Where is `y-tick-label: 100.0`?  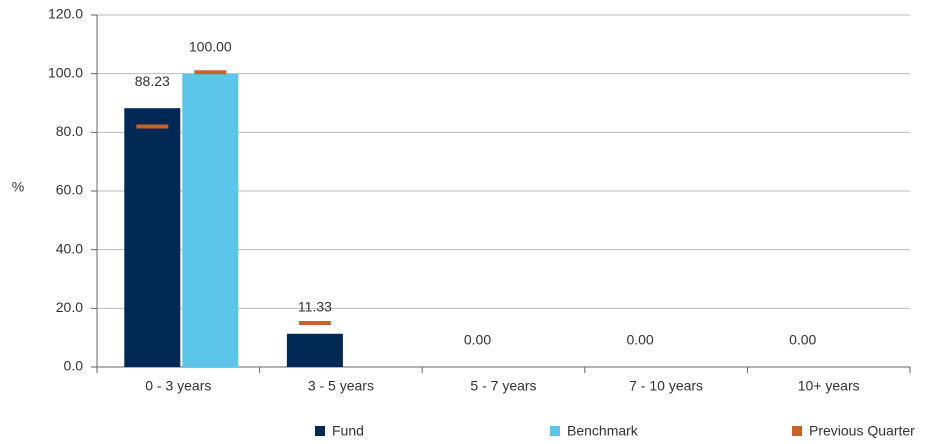
y-tick-label: 100.0 is located at coordinates (65, 72).